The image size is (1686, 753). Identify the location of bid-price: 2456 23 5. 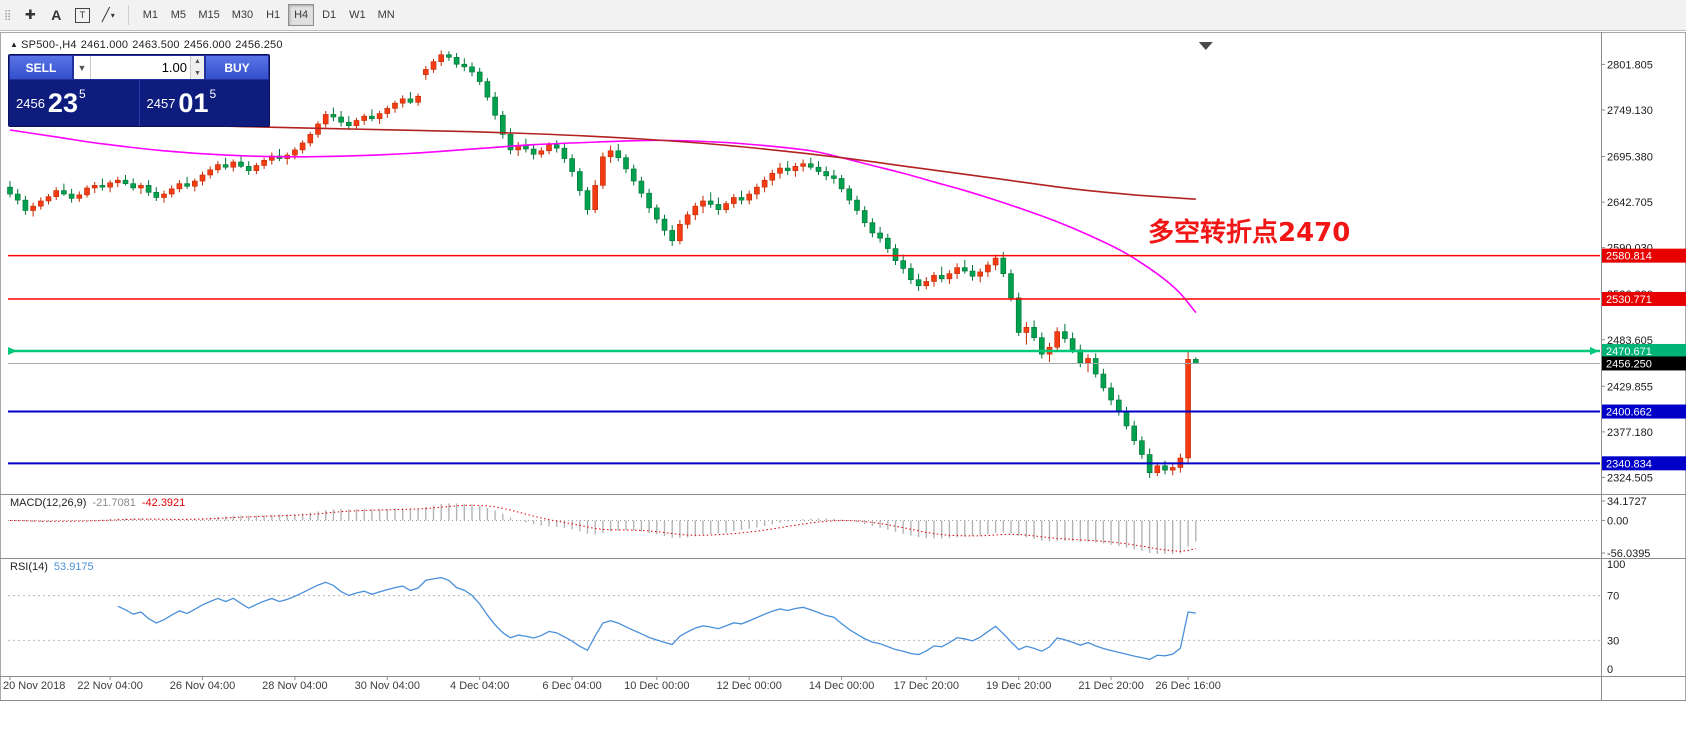
(74, 103).